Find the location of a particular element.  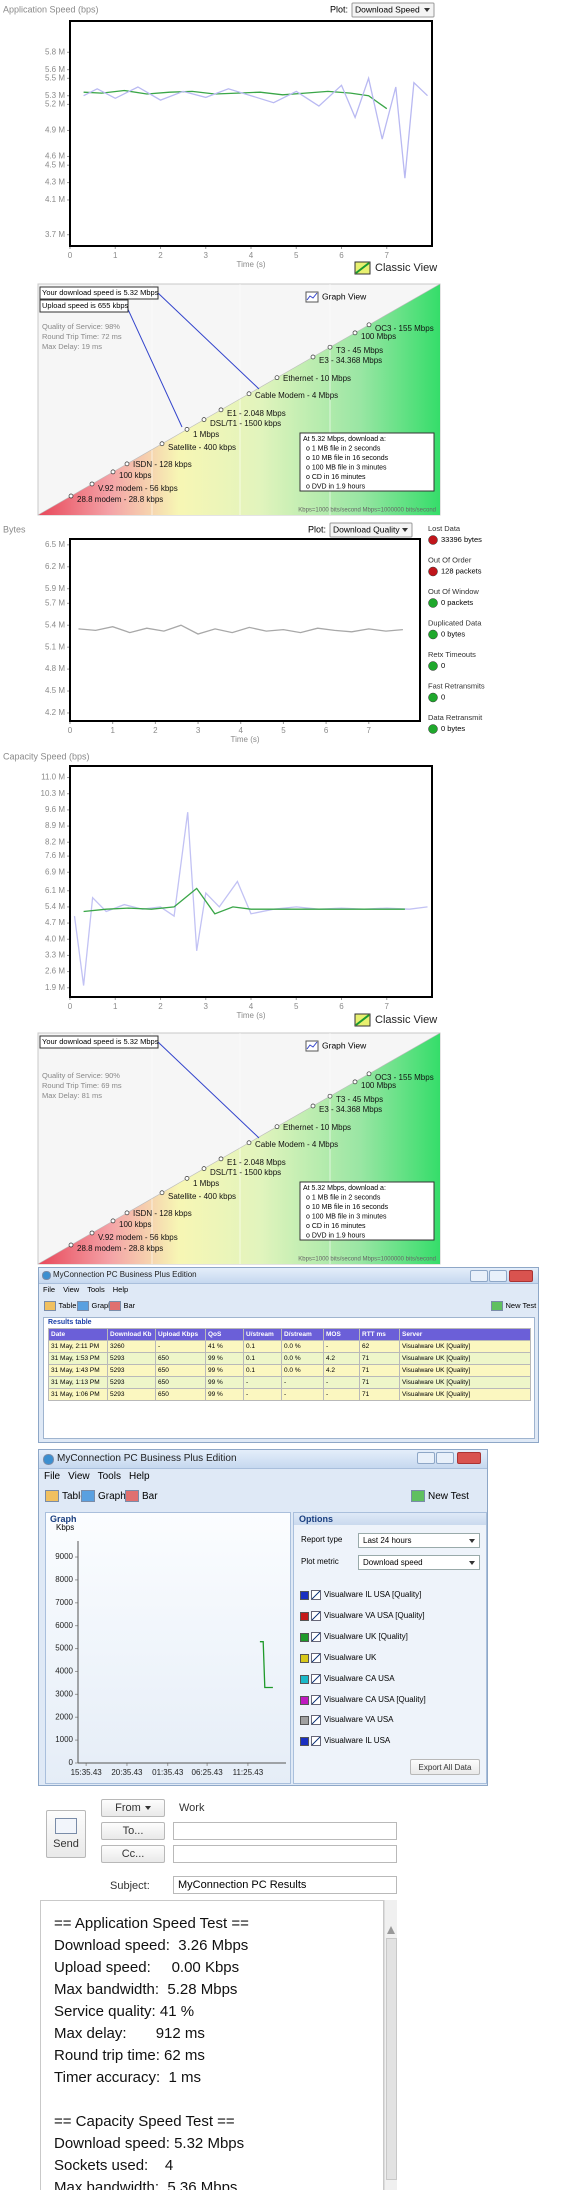

toolbar-label: Table is located at coordinates (74, 1496).